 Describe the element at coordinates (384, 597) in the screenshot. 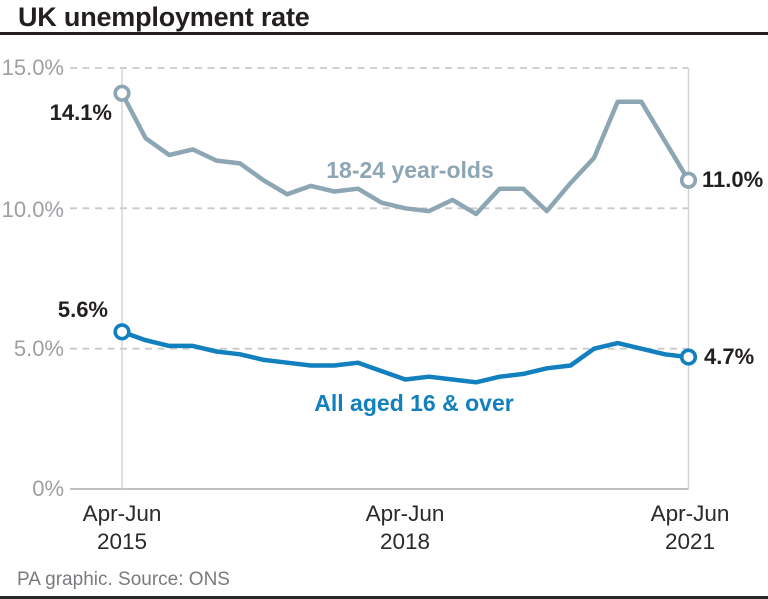

I see `footer-divider` at that location.